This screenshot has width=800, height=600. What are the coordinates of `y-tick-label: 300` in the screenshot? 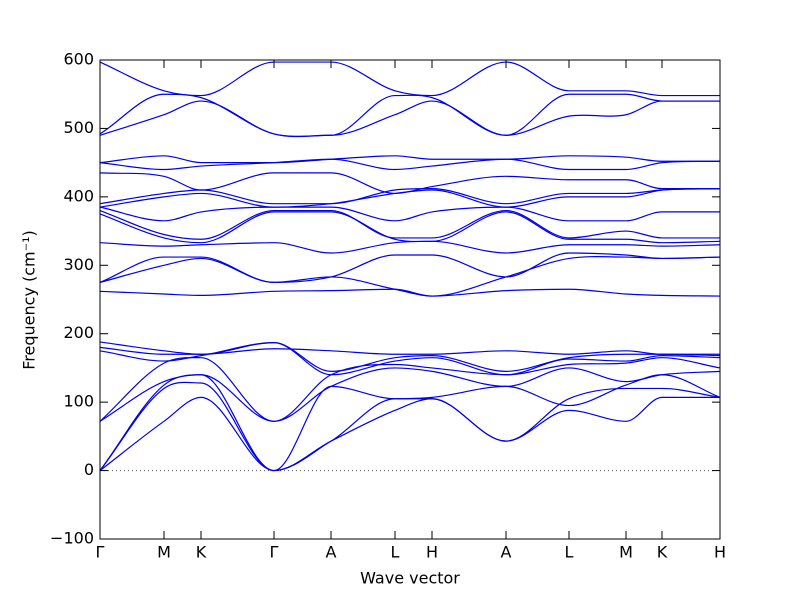 It's located at (78, 264).